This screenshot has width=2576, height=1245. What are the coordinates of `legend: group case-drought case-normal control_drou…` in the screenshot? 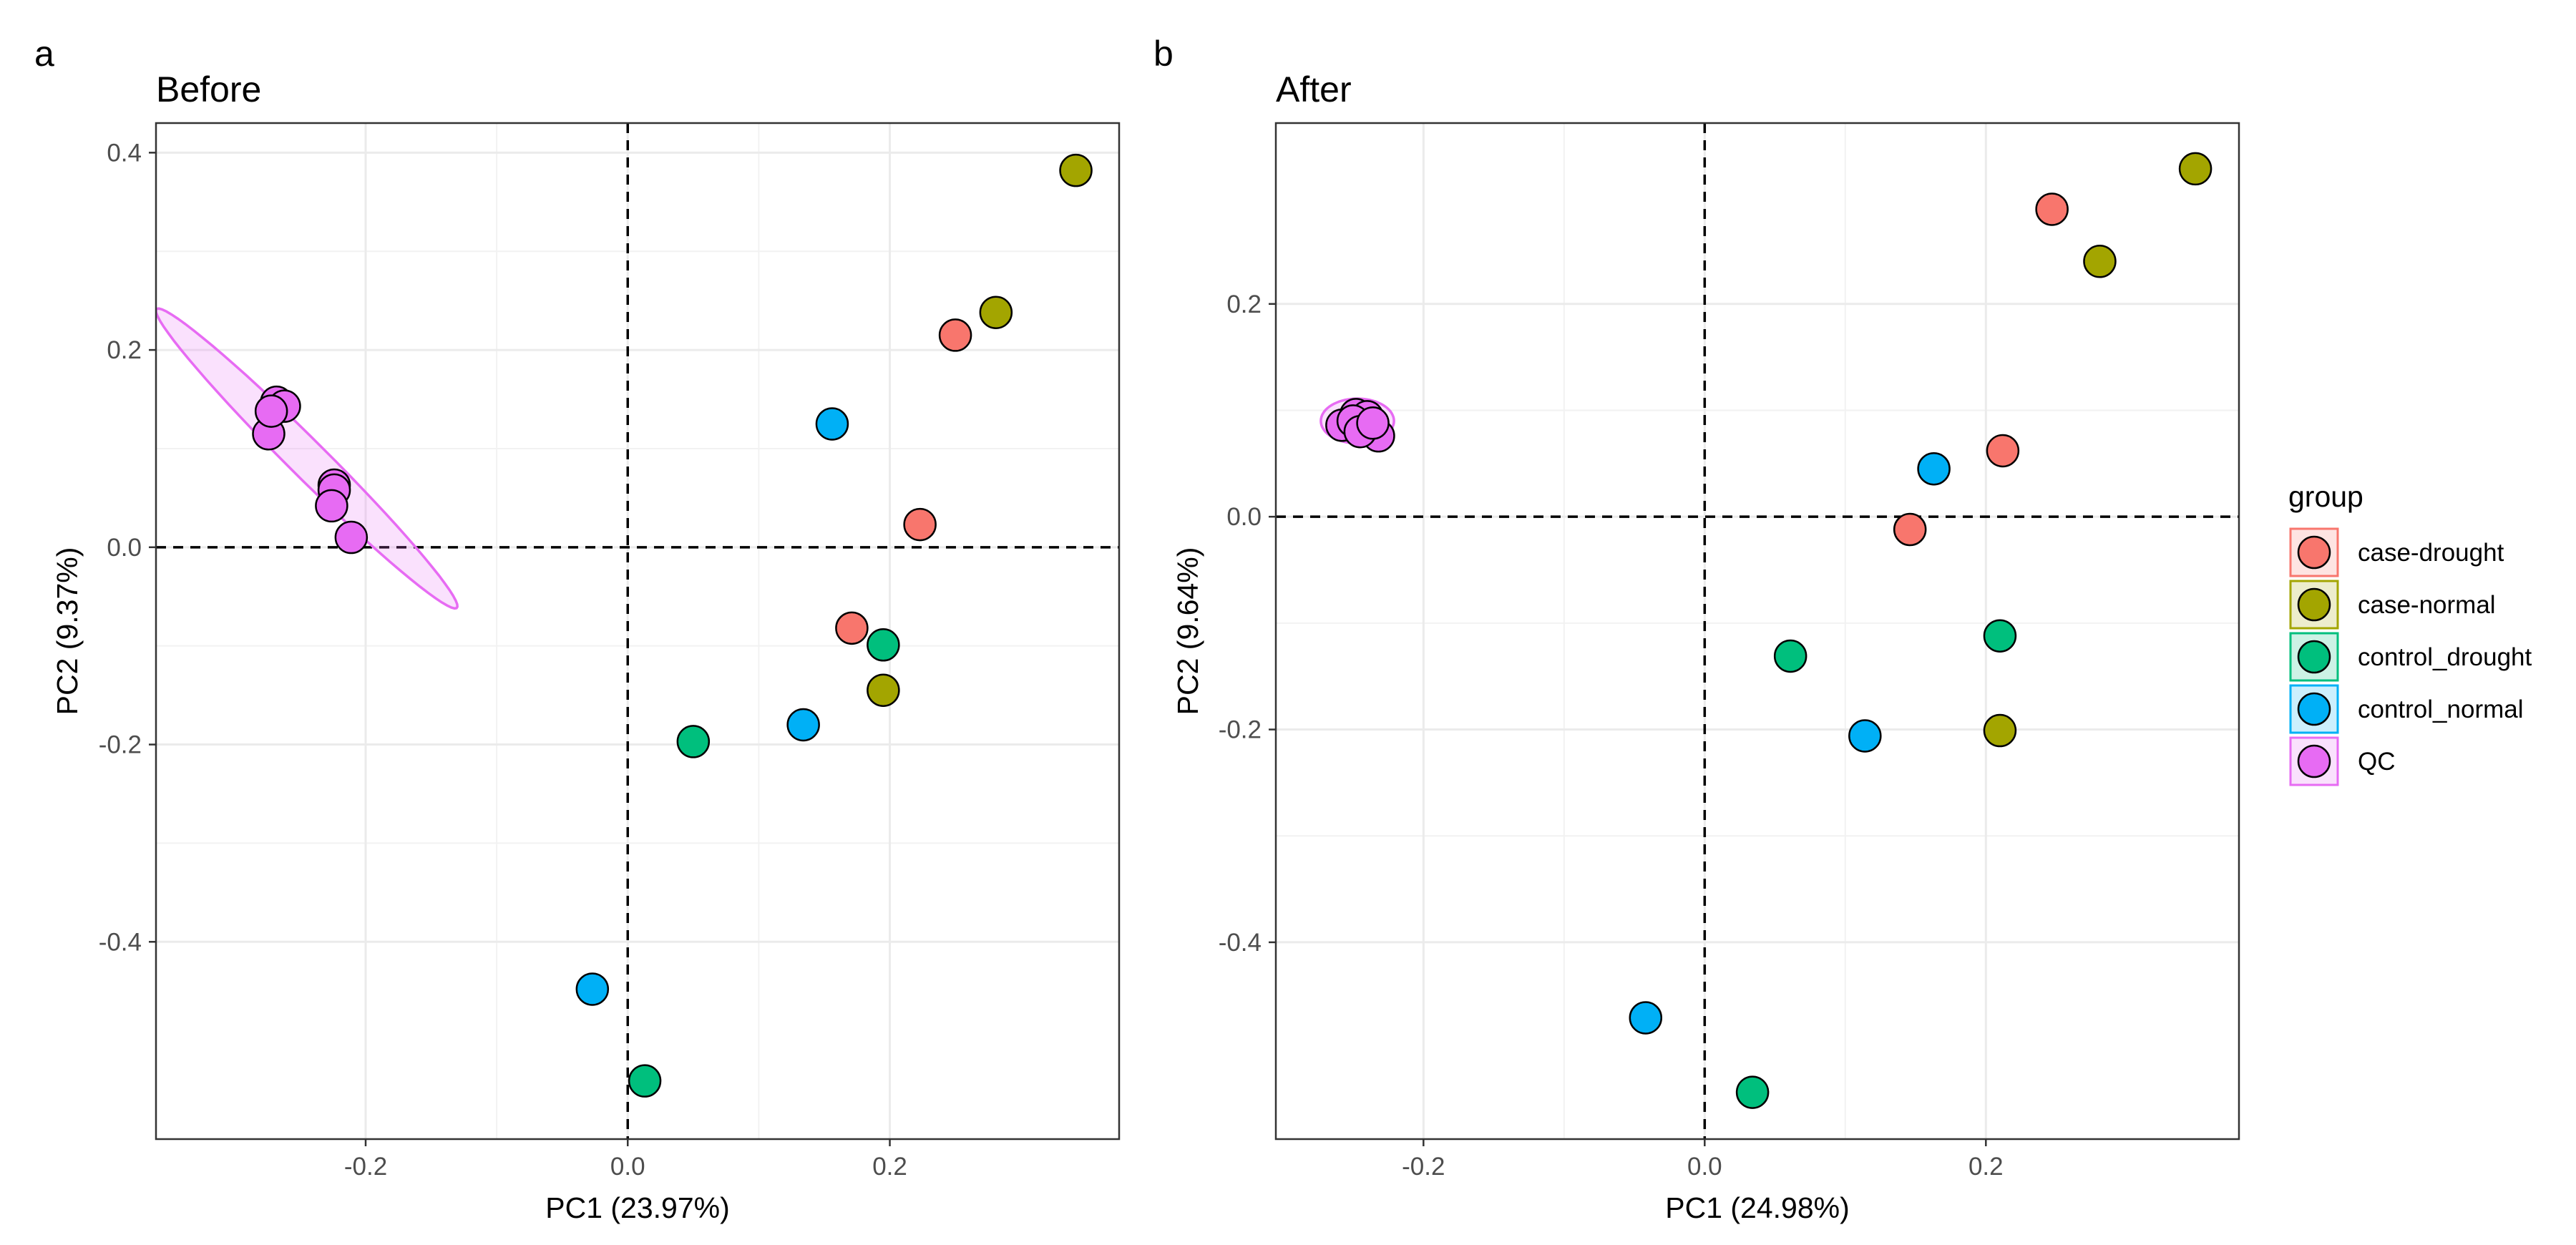 It's located at (2410, 633).